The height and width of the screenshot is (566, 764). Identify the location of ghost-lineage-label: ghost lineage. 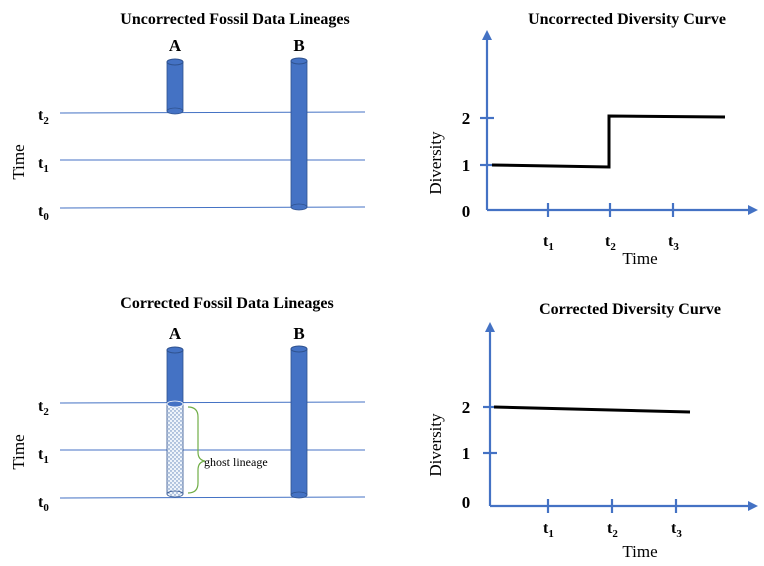
(236, 462).